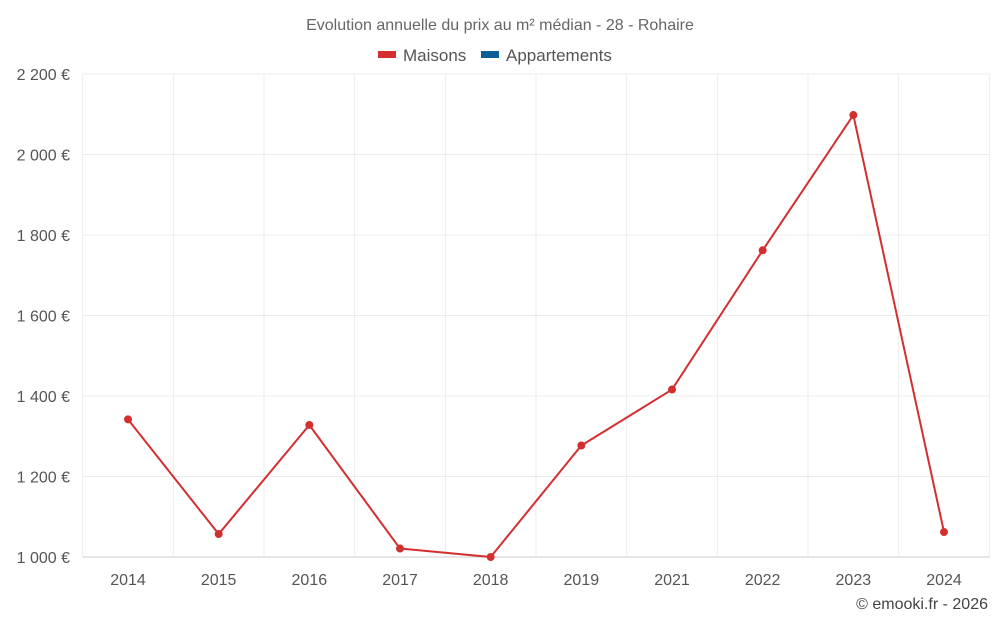 This screenshot has width=1000, height=625. I want to click on x-tick-label: 2023, so click(854, 580).